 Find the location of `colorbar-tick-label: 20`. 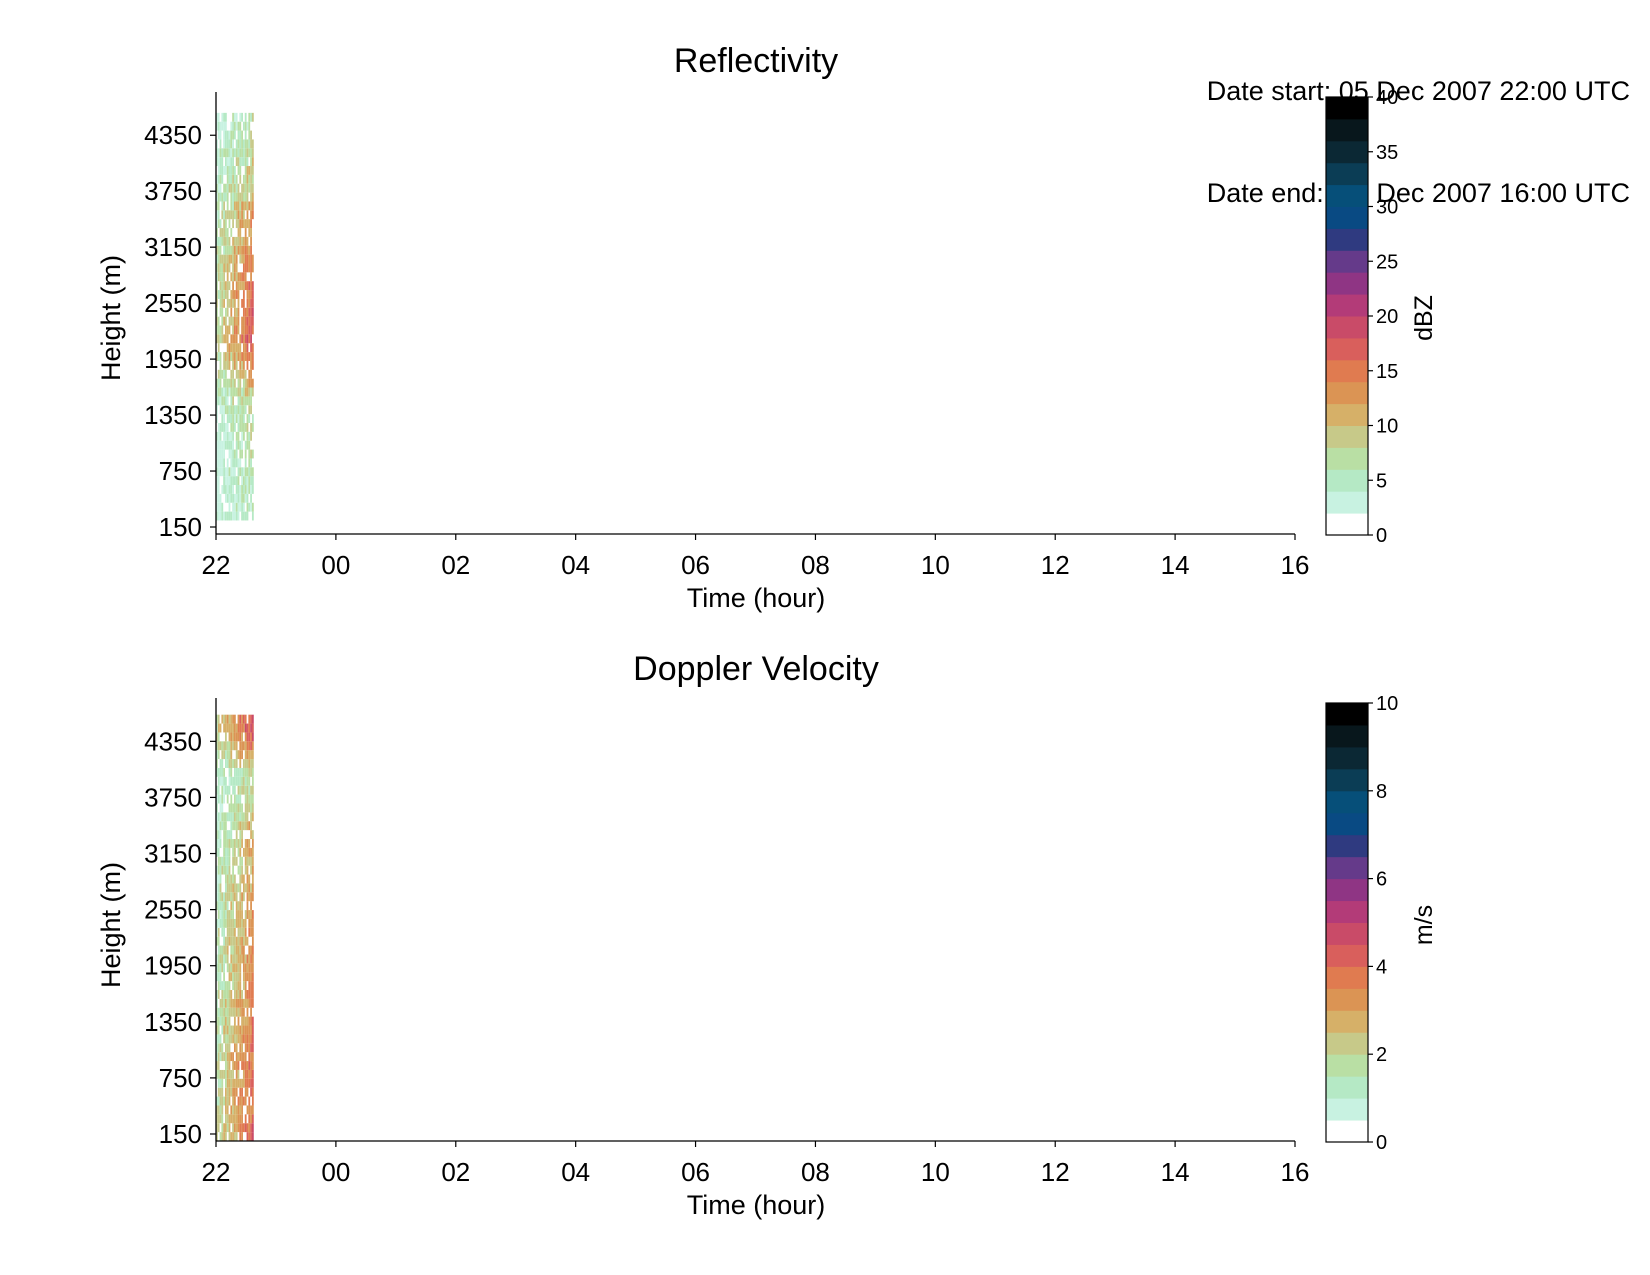

colorbar-tick-label: 20 is located at coordinates (1387, 317).